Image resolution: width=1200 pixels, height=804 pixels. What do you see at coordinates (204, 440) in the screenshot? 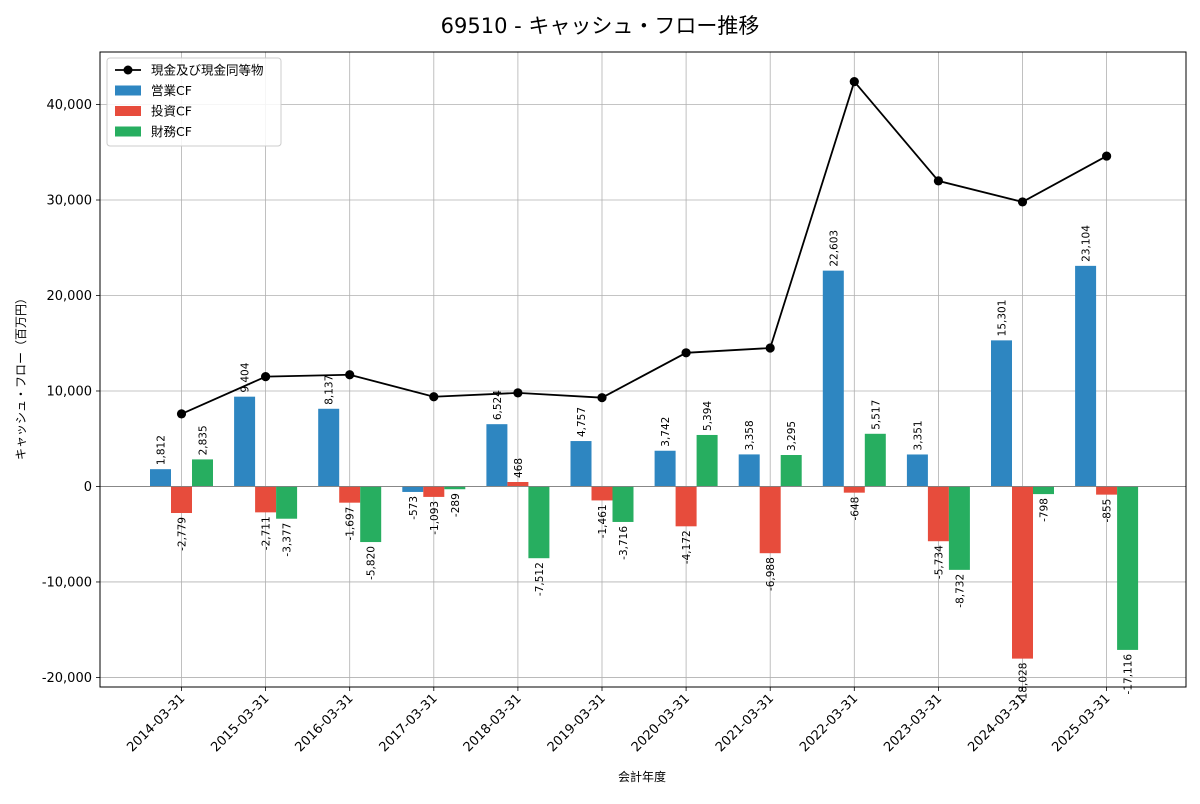
I see `bar-value-label: 2,835` at bounding box center [204, 440].